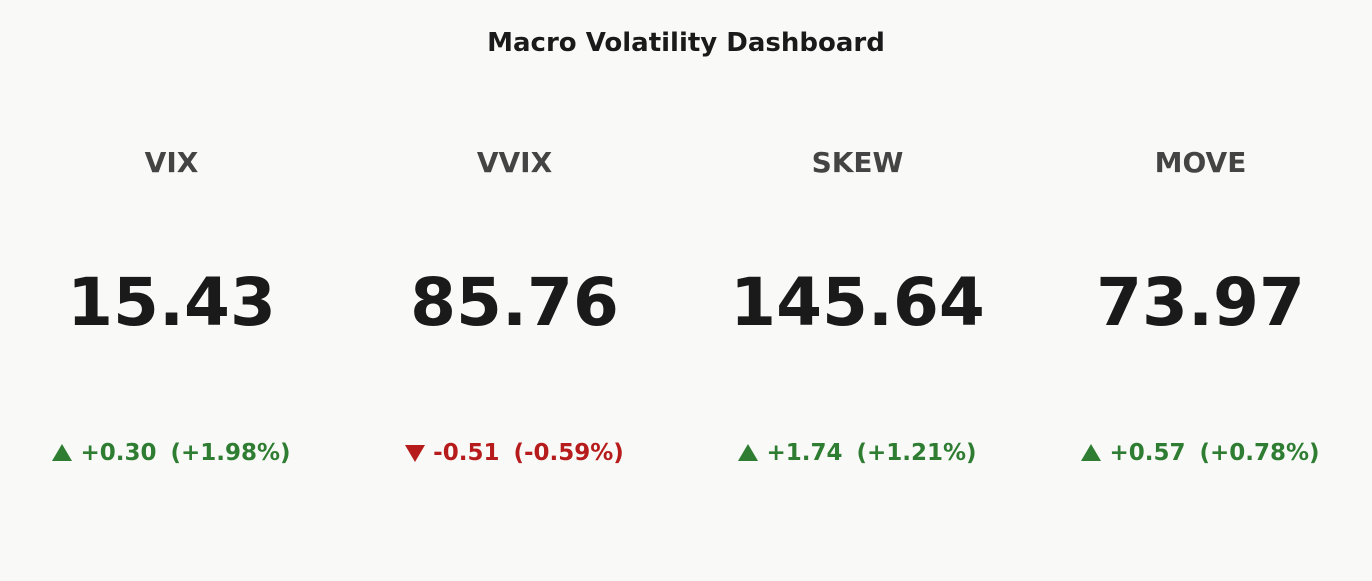  What do you see at coordinates (916, 453) in the screenshot?
I see `change-pct: (+1.21%)` at bounding box center [916, 453].